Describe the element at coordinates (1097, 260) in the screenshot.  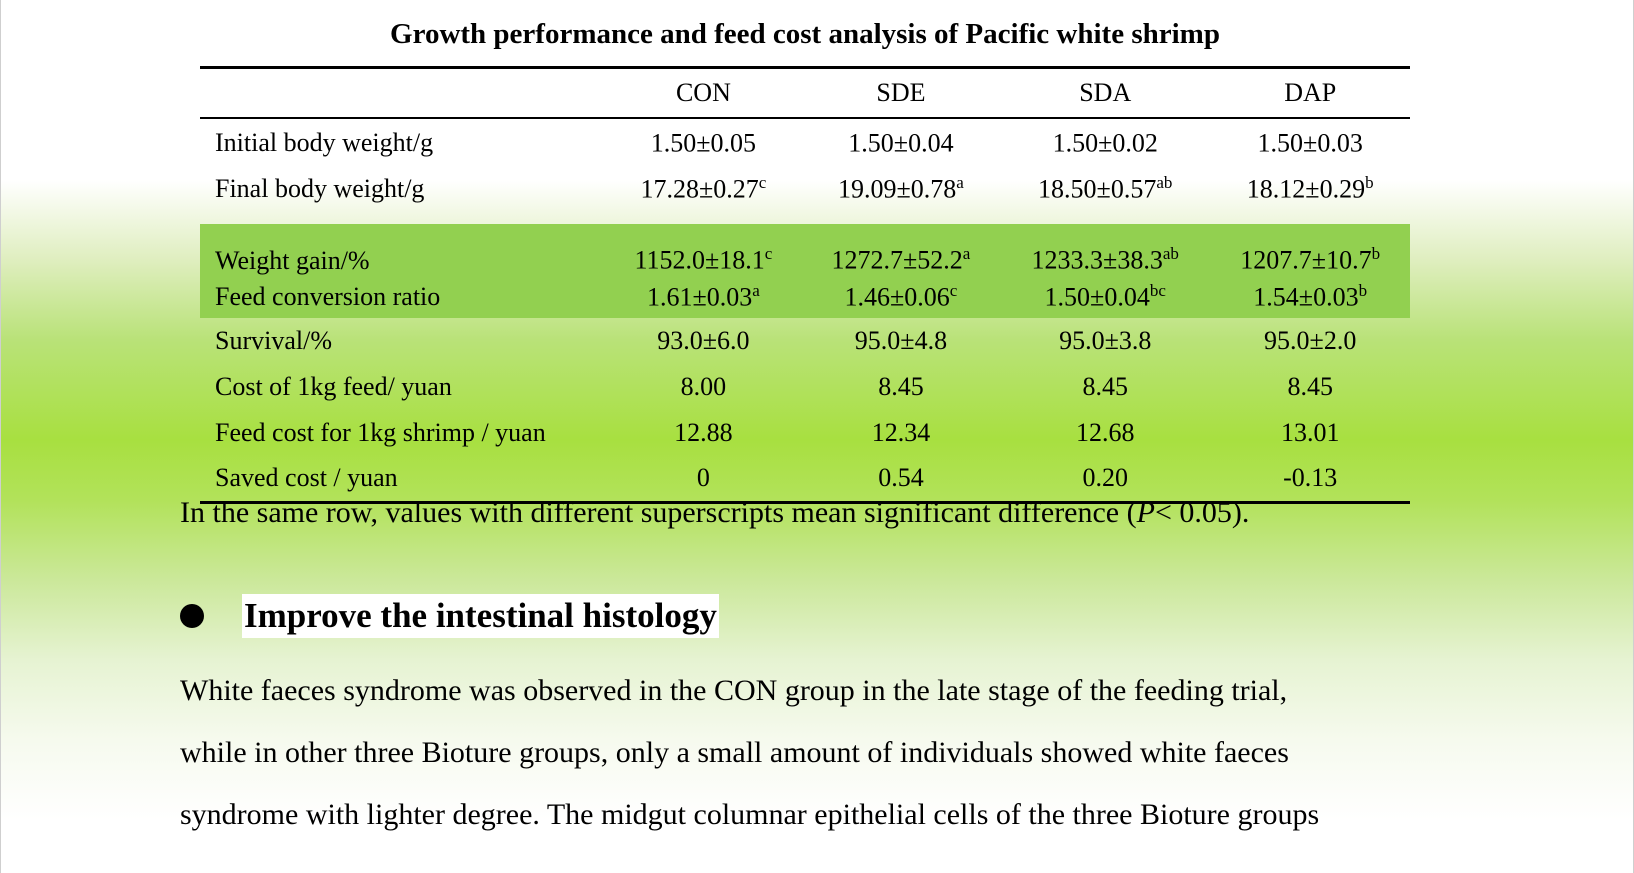
I see `cell-value: 1233.3±38.3` at that location.